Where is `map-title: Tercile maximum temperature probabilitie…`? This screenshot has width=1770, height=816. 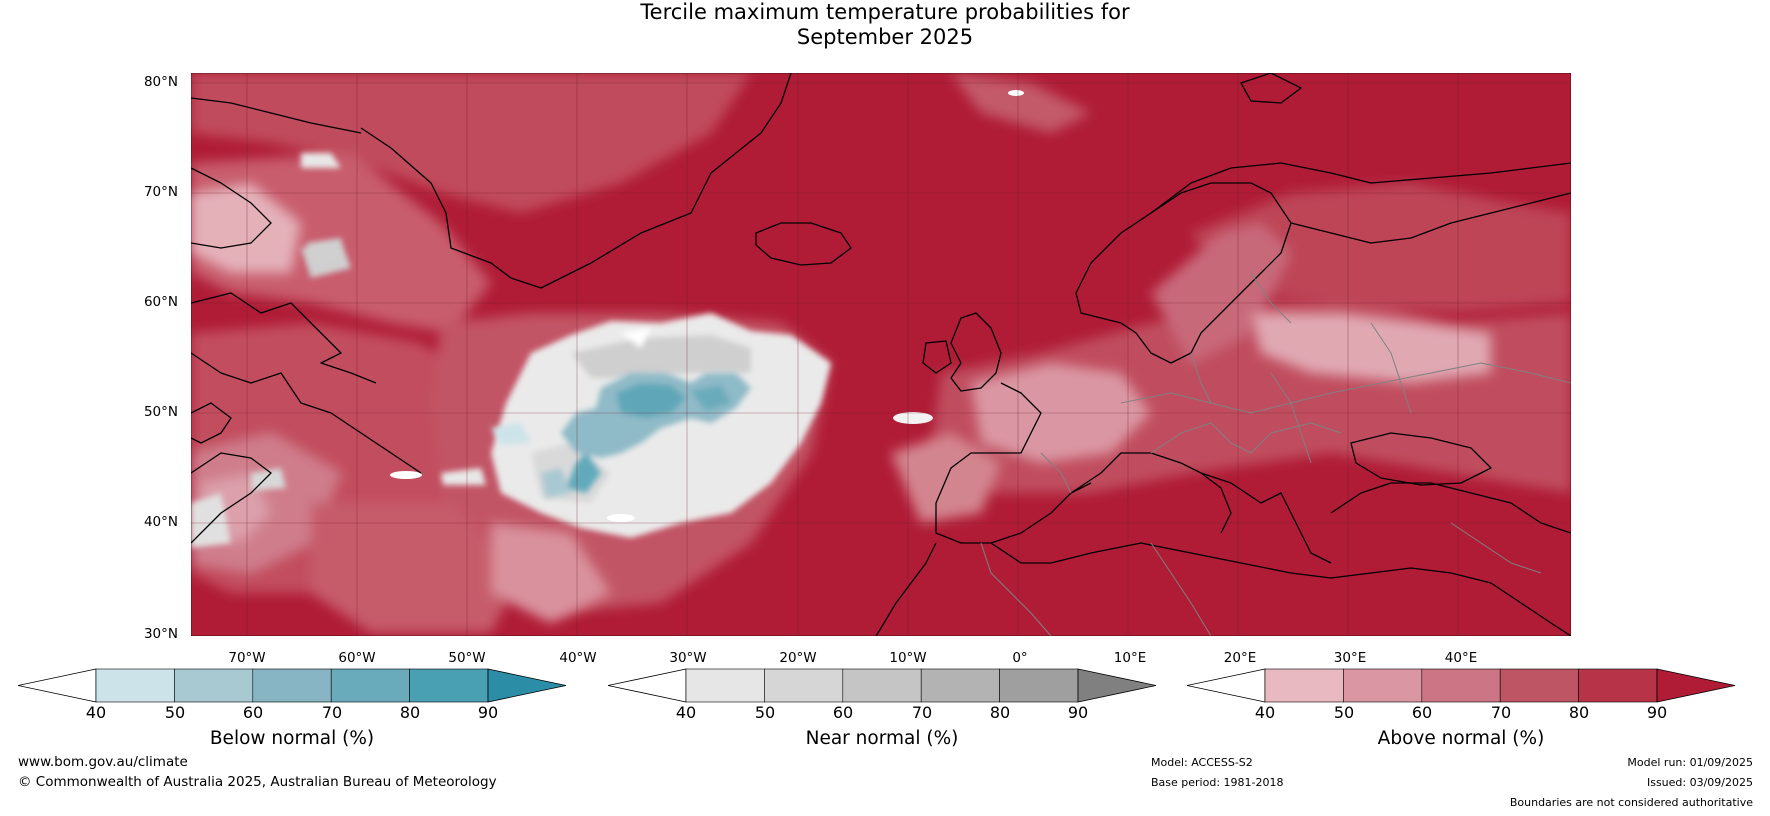 map-title: Tercile maximum temperature probabilitie… is located at coordinates (885, 25).